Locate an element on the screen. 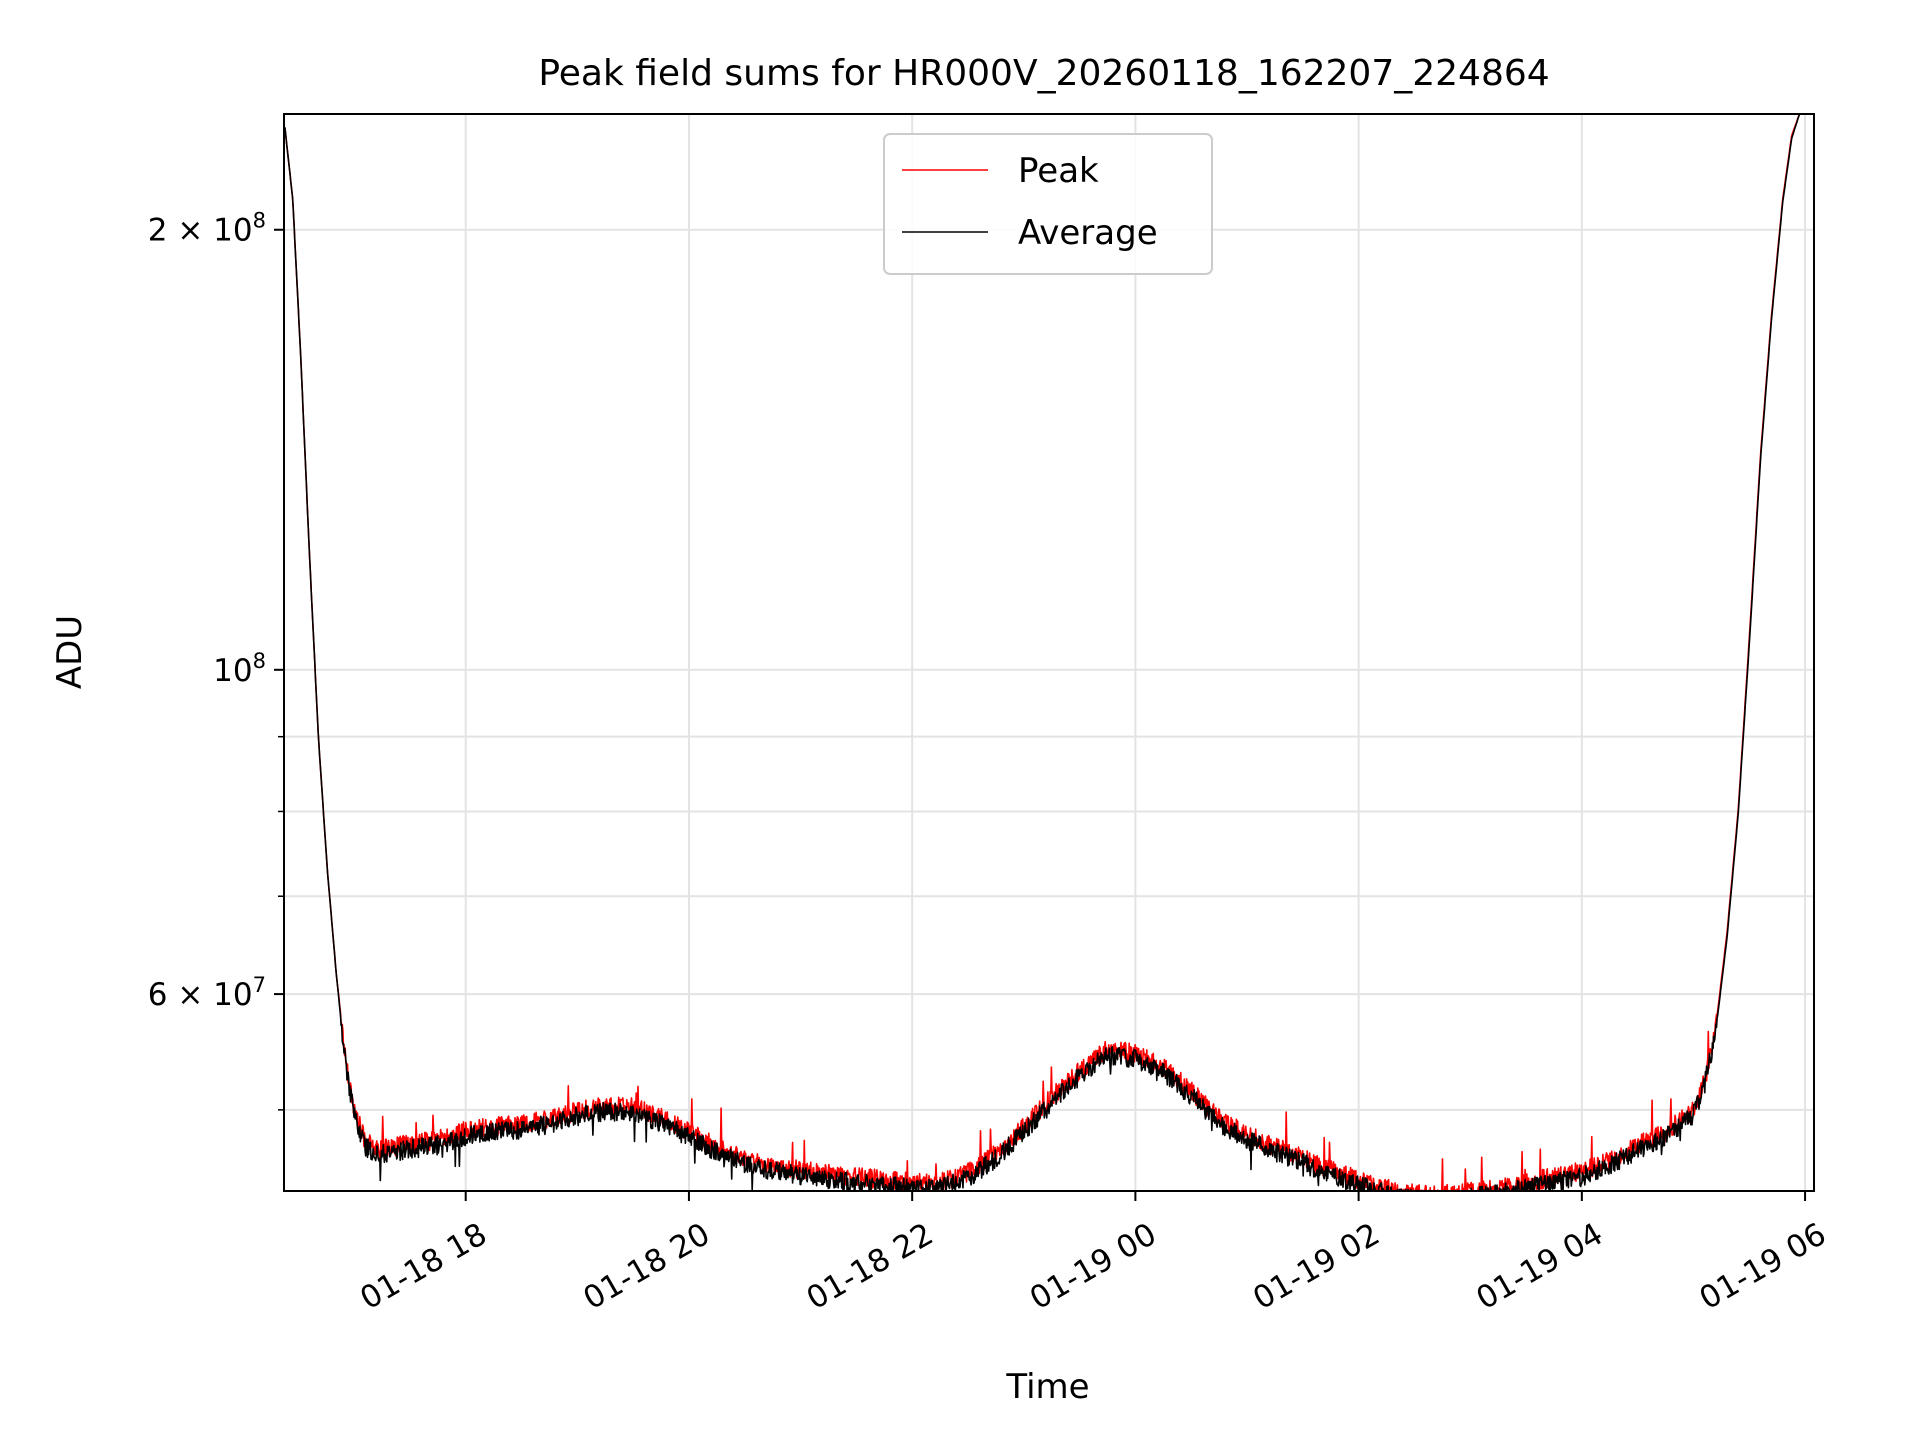  y-axis-ticks is located at coordinates (279, 669).